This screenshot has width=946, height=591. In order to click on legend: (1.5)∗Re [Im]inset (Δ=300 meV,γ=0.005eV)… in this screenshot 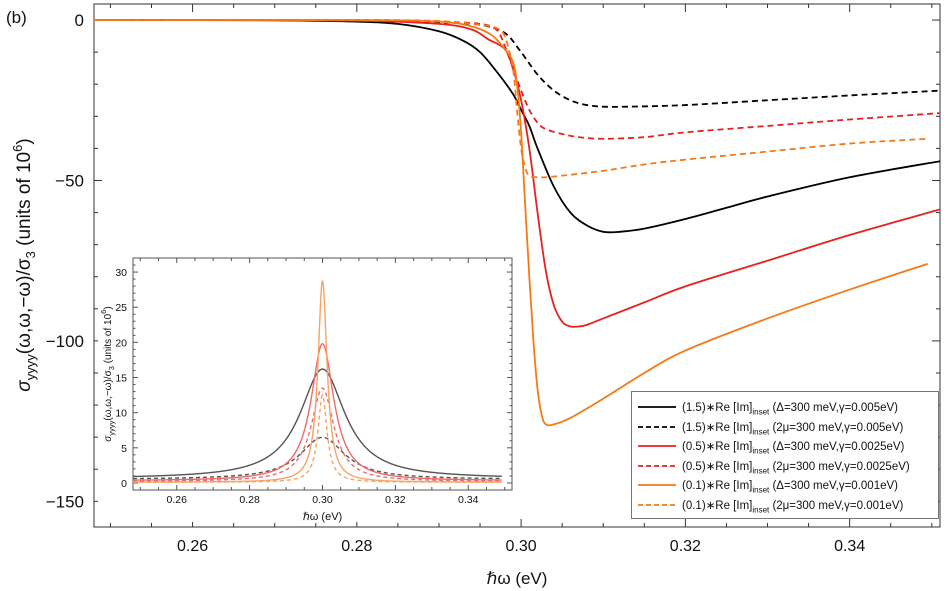, I will do `click(785, 455)`.